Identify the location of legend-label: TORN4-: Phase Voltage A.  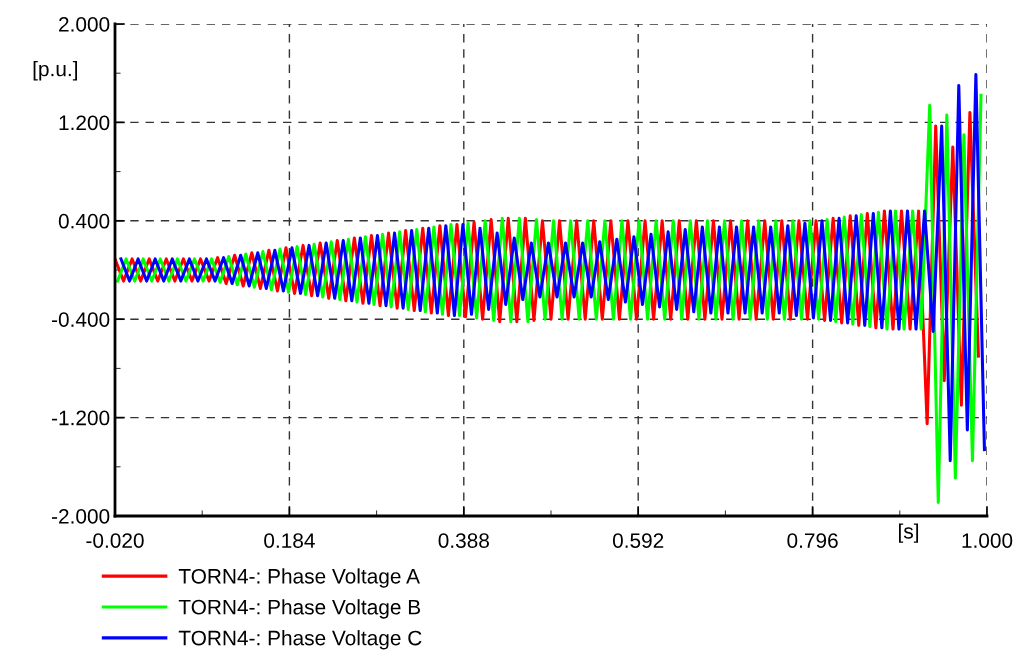
(299, 578).